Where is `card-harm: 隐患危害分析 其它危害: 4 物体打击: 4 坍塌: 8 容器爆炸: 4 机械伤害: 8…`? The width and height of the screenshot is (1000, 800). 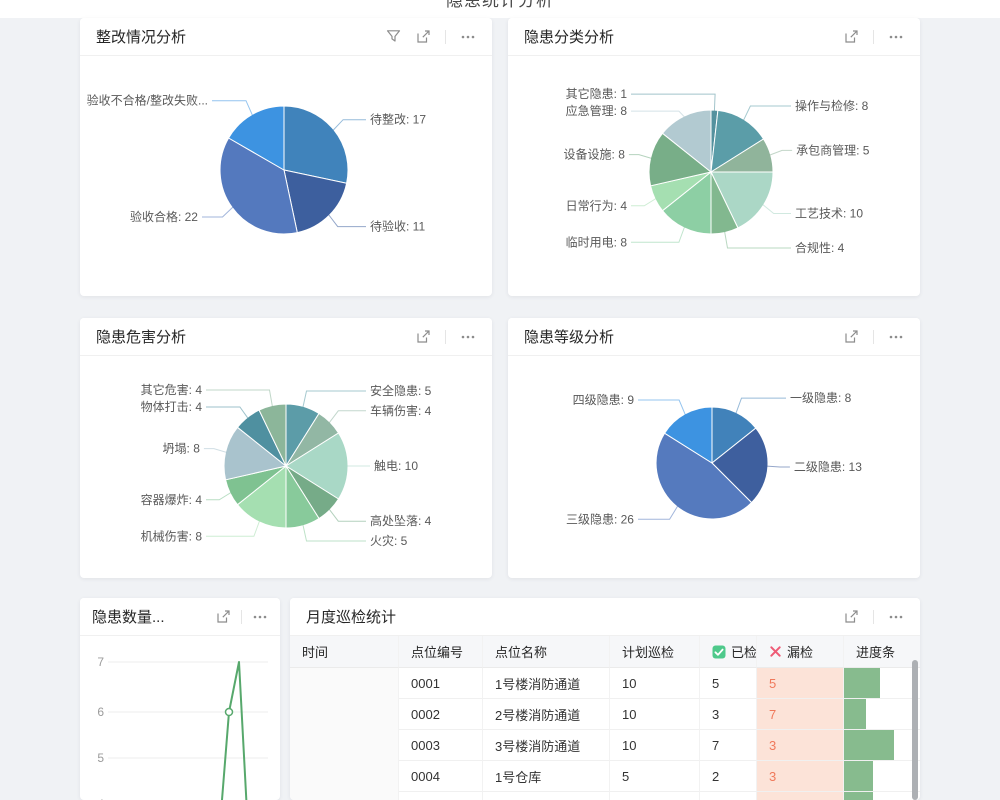 card-harm: 隐患危害分析 其它危害: 4 物体打击: 4 坍塌: 8 容器爆炸: 4 机械伤害: 8… is located at coordinates (286, 448).